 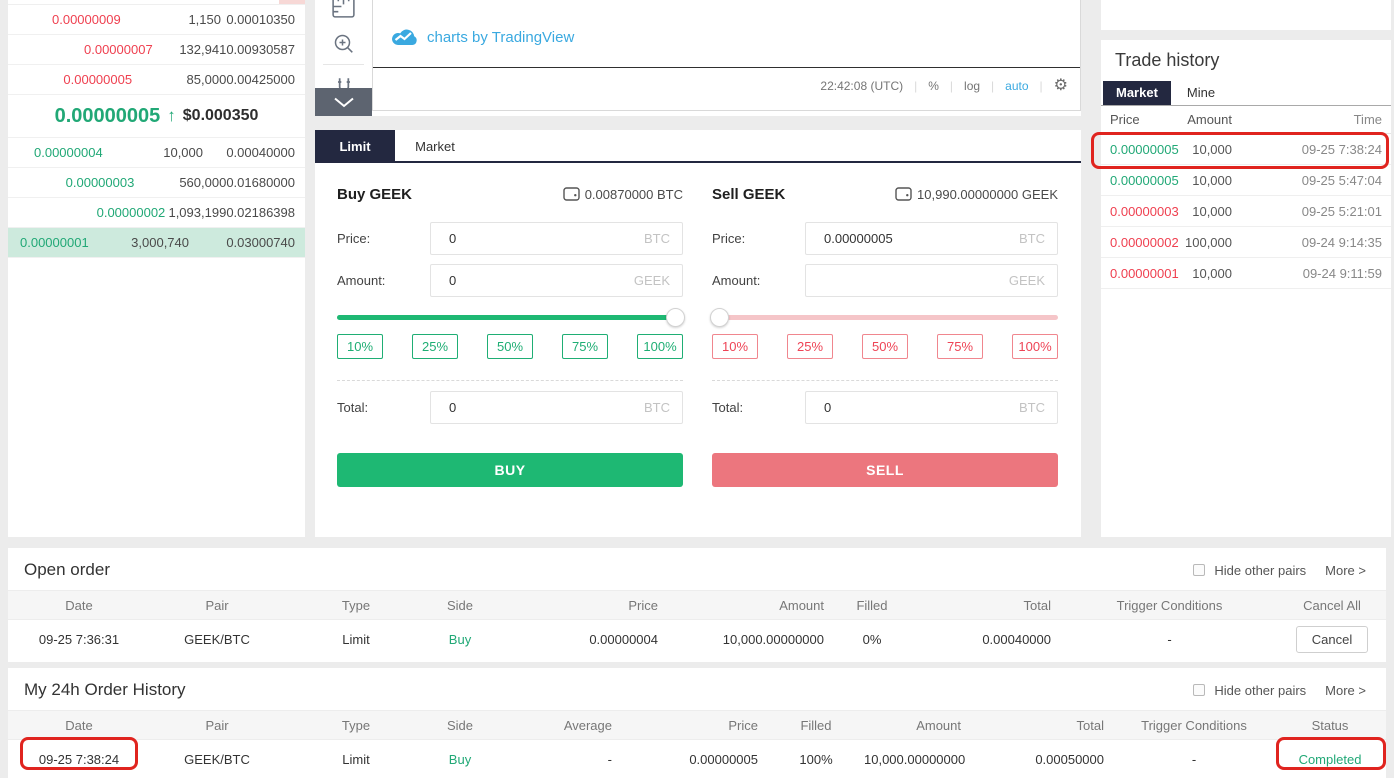 What do you see at coordinates (344, 44) in the screenshot?
I see `zoom-in-icon` at bounding box center [344, 44].